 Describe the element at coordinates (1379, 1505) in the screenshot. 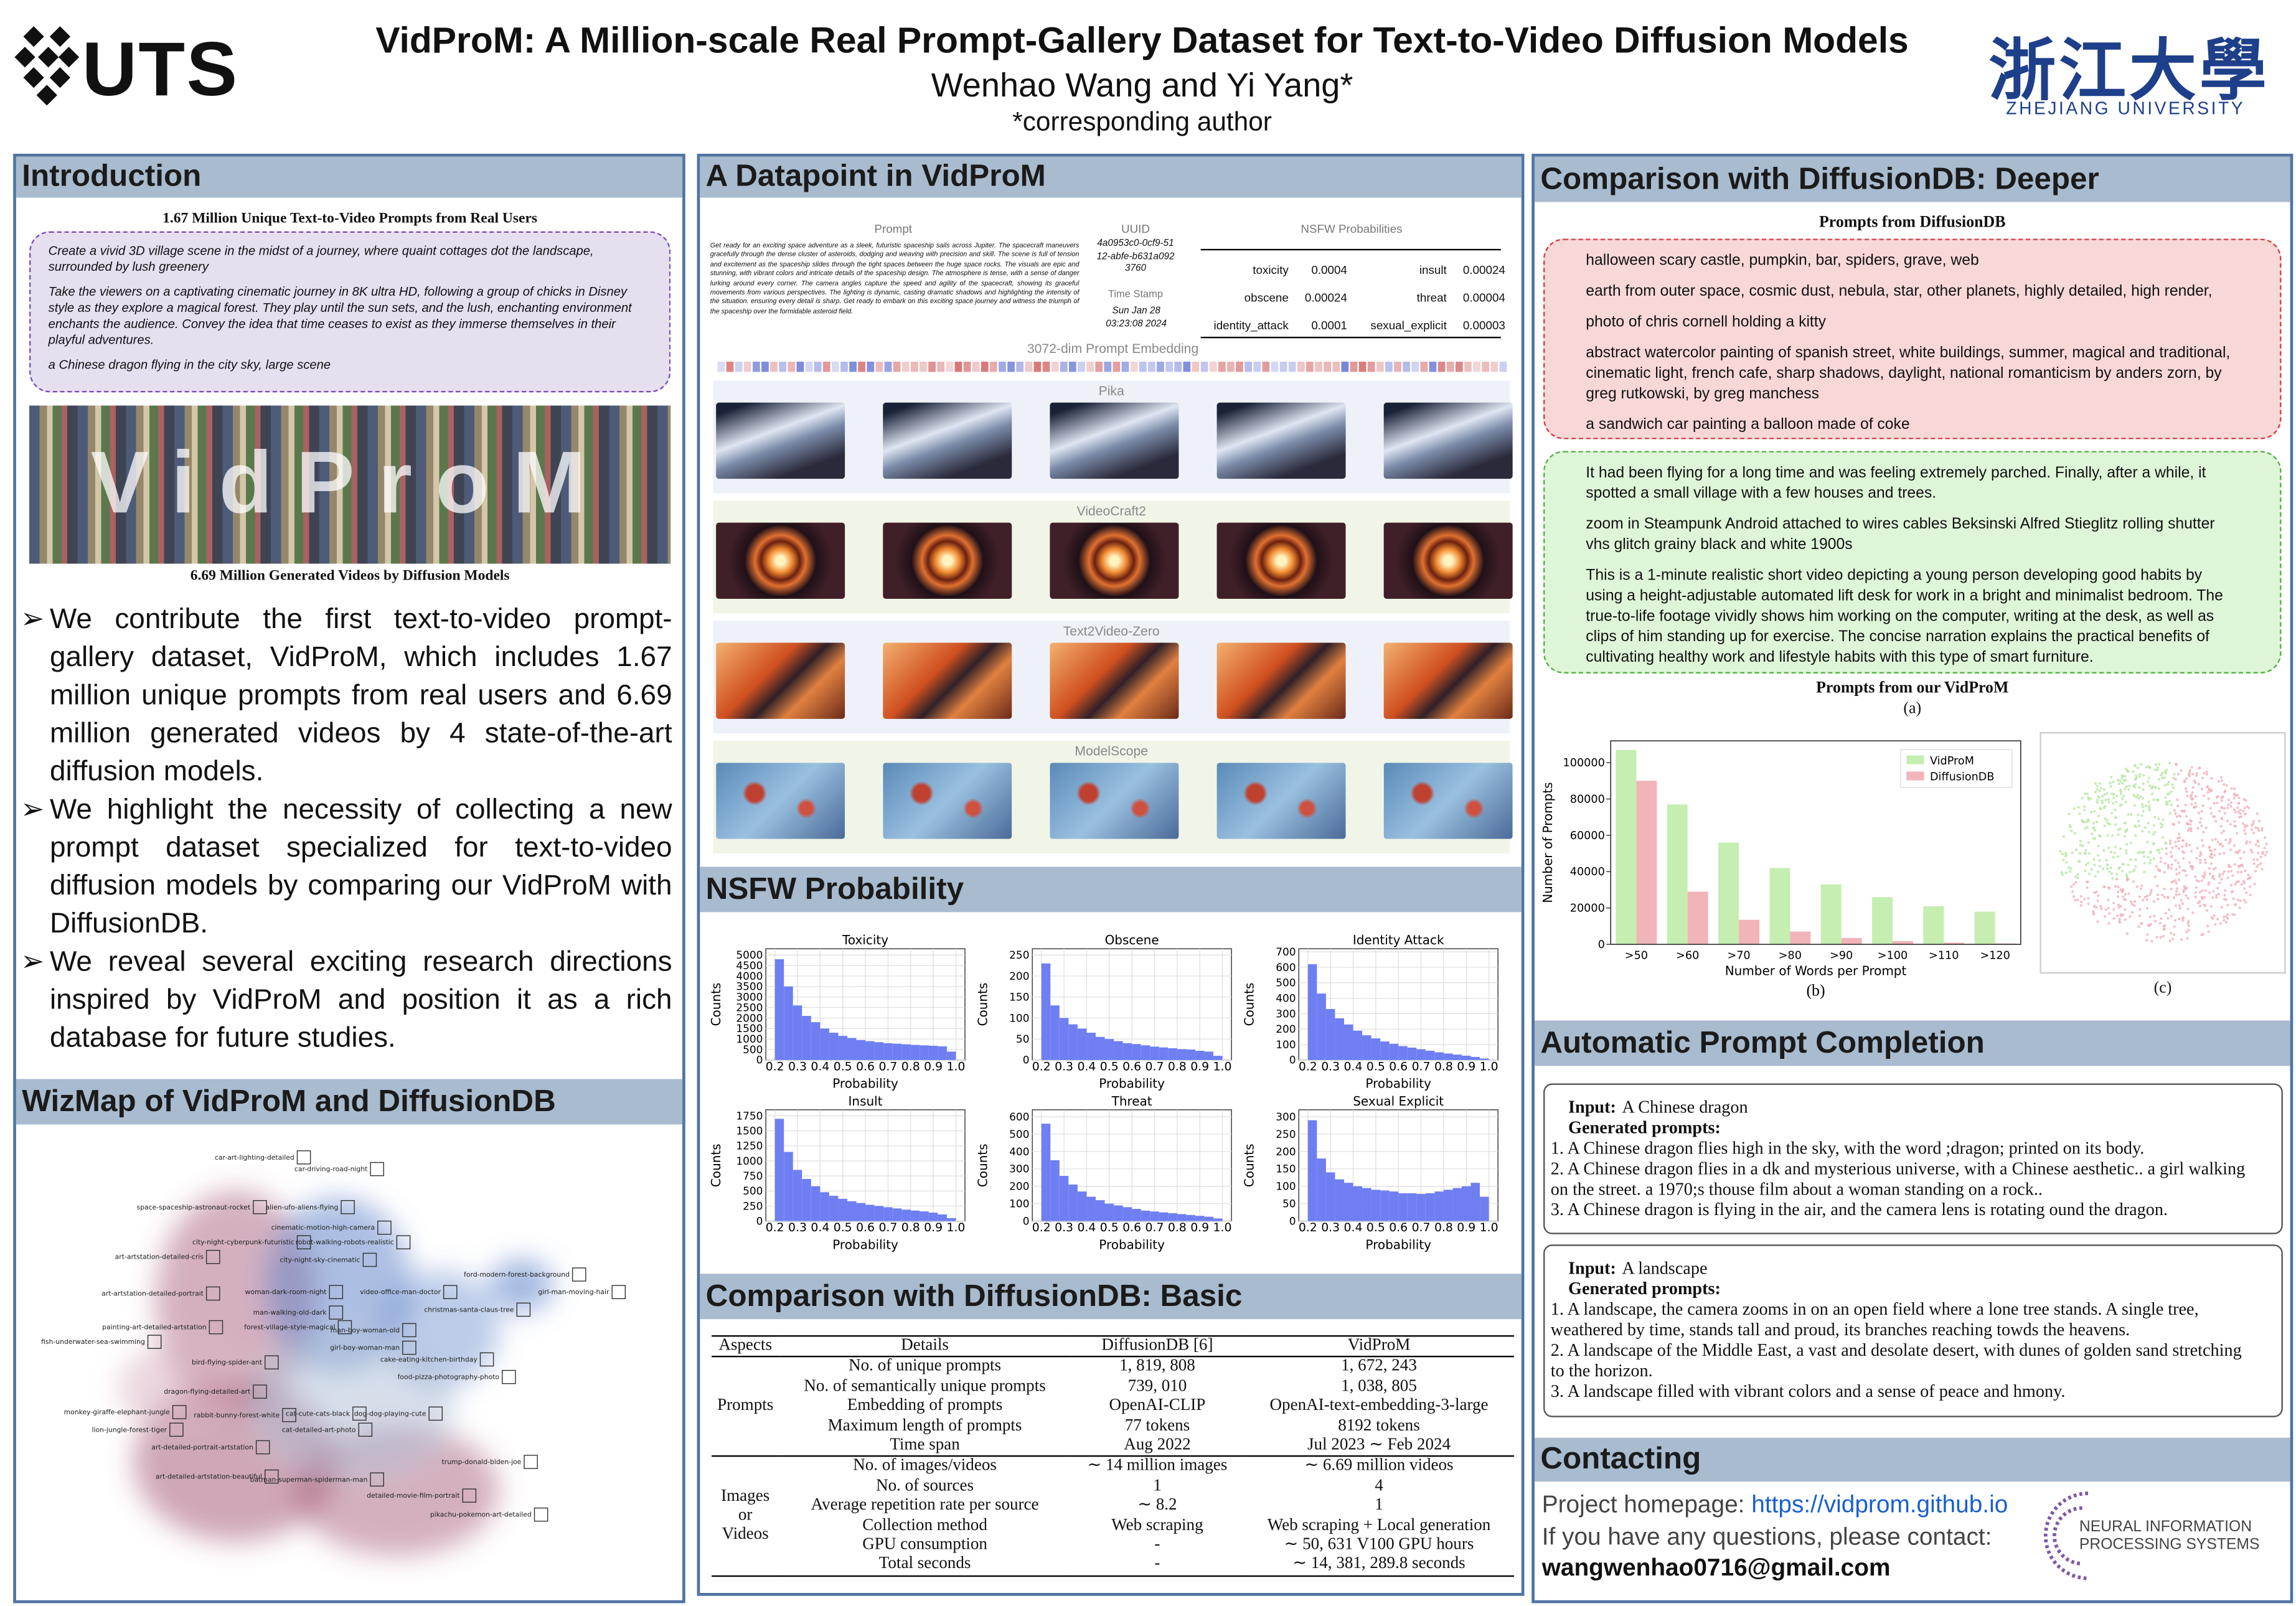

I see `cell: 1` at that location.